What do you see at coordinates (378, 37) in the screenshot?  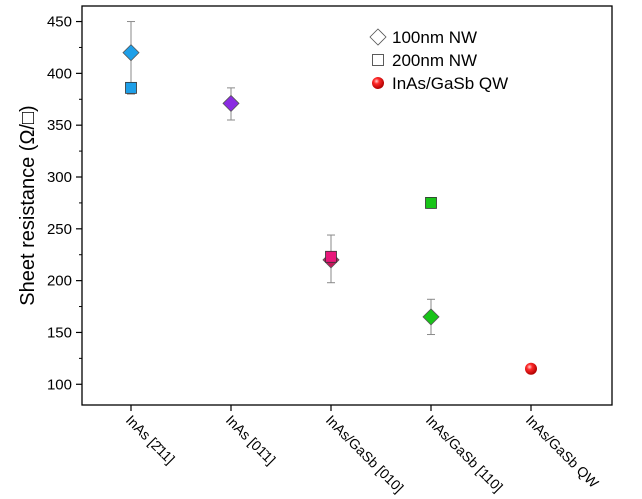 I see `legend-symbol-diamond` at bounding box center [378, 37].